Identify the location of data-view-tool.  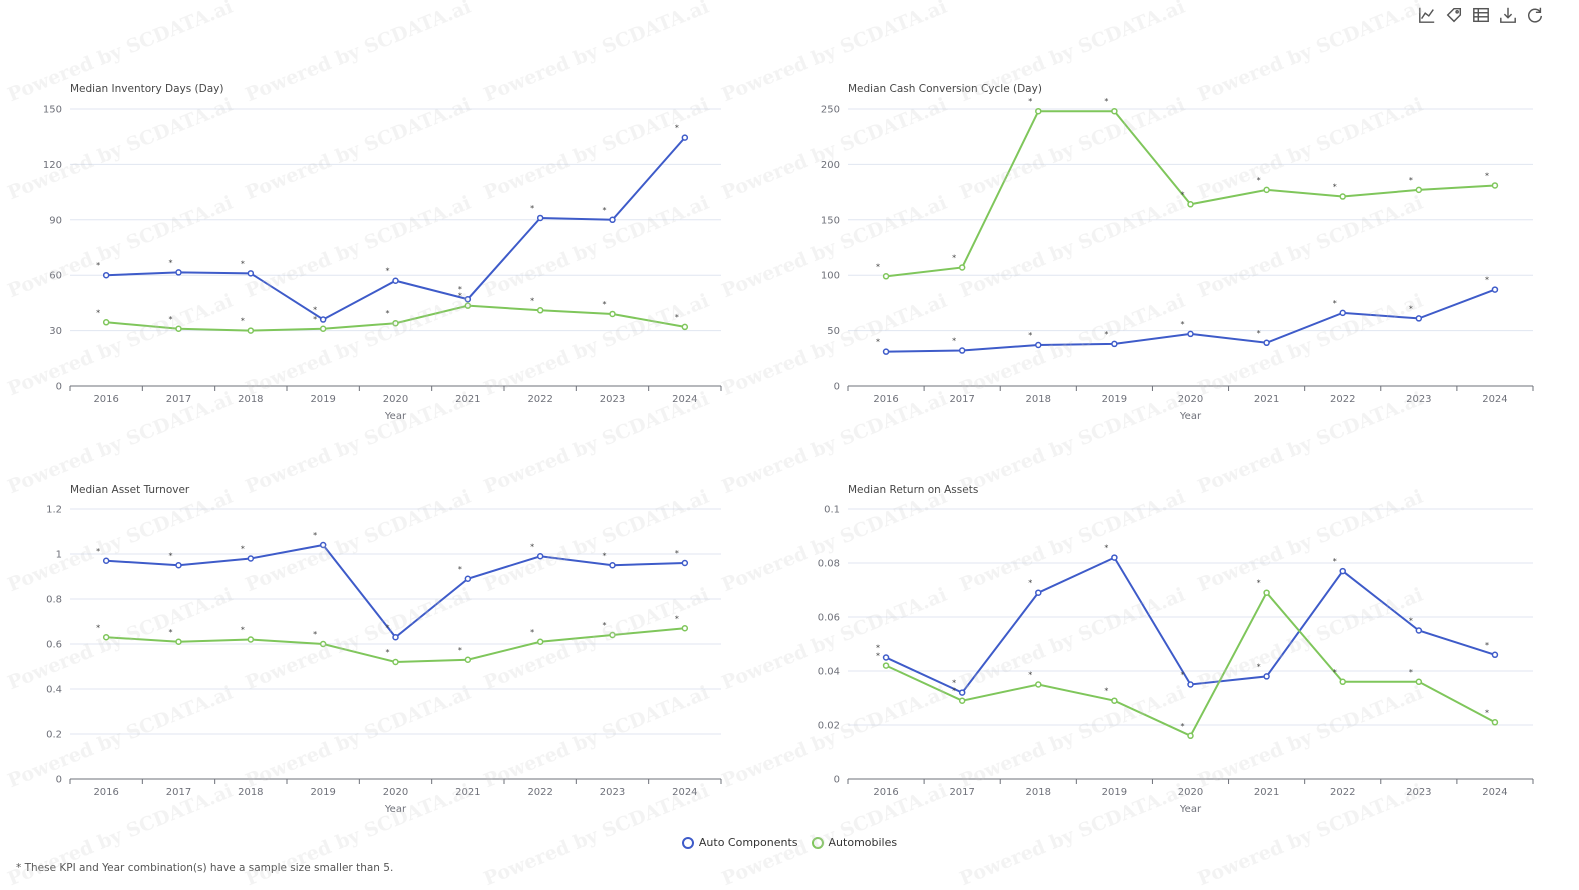
(1480, 14).